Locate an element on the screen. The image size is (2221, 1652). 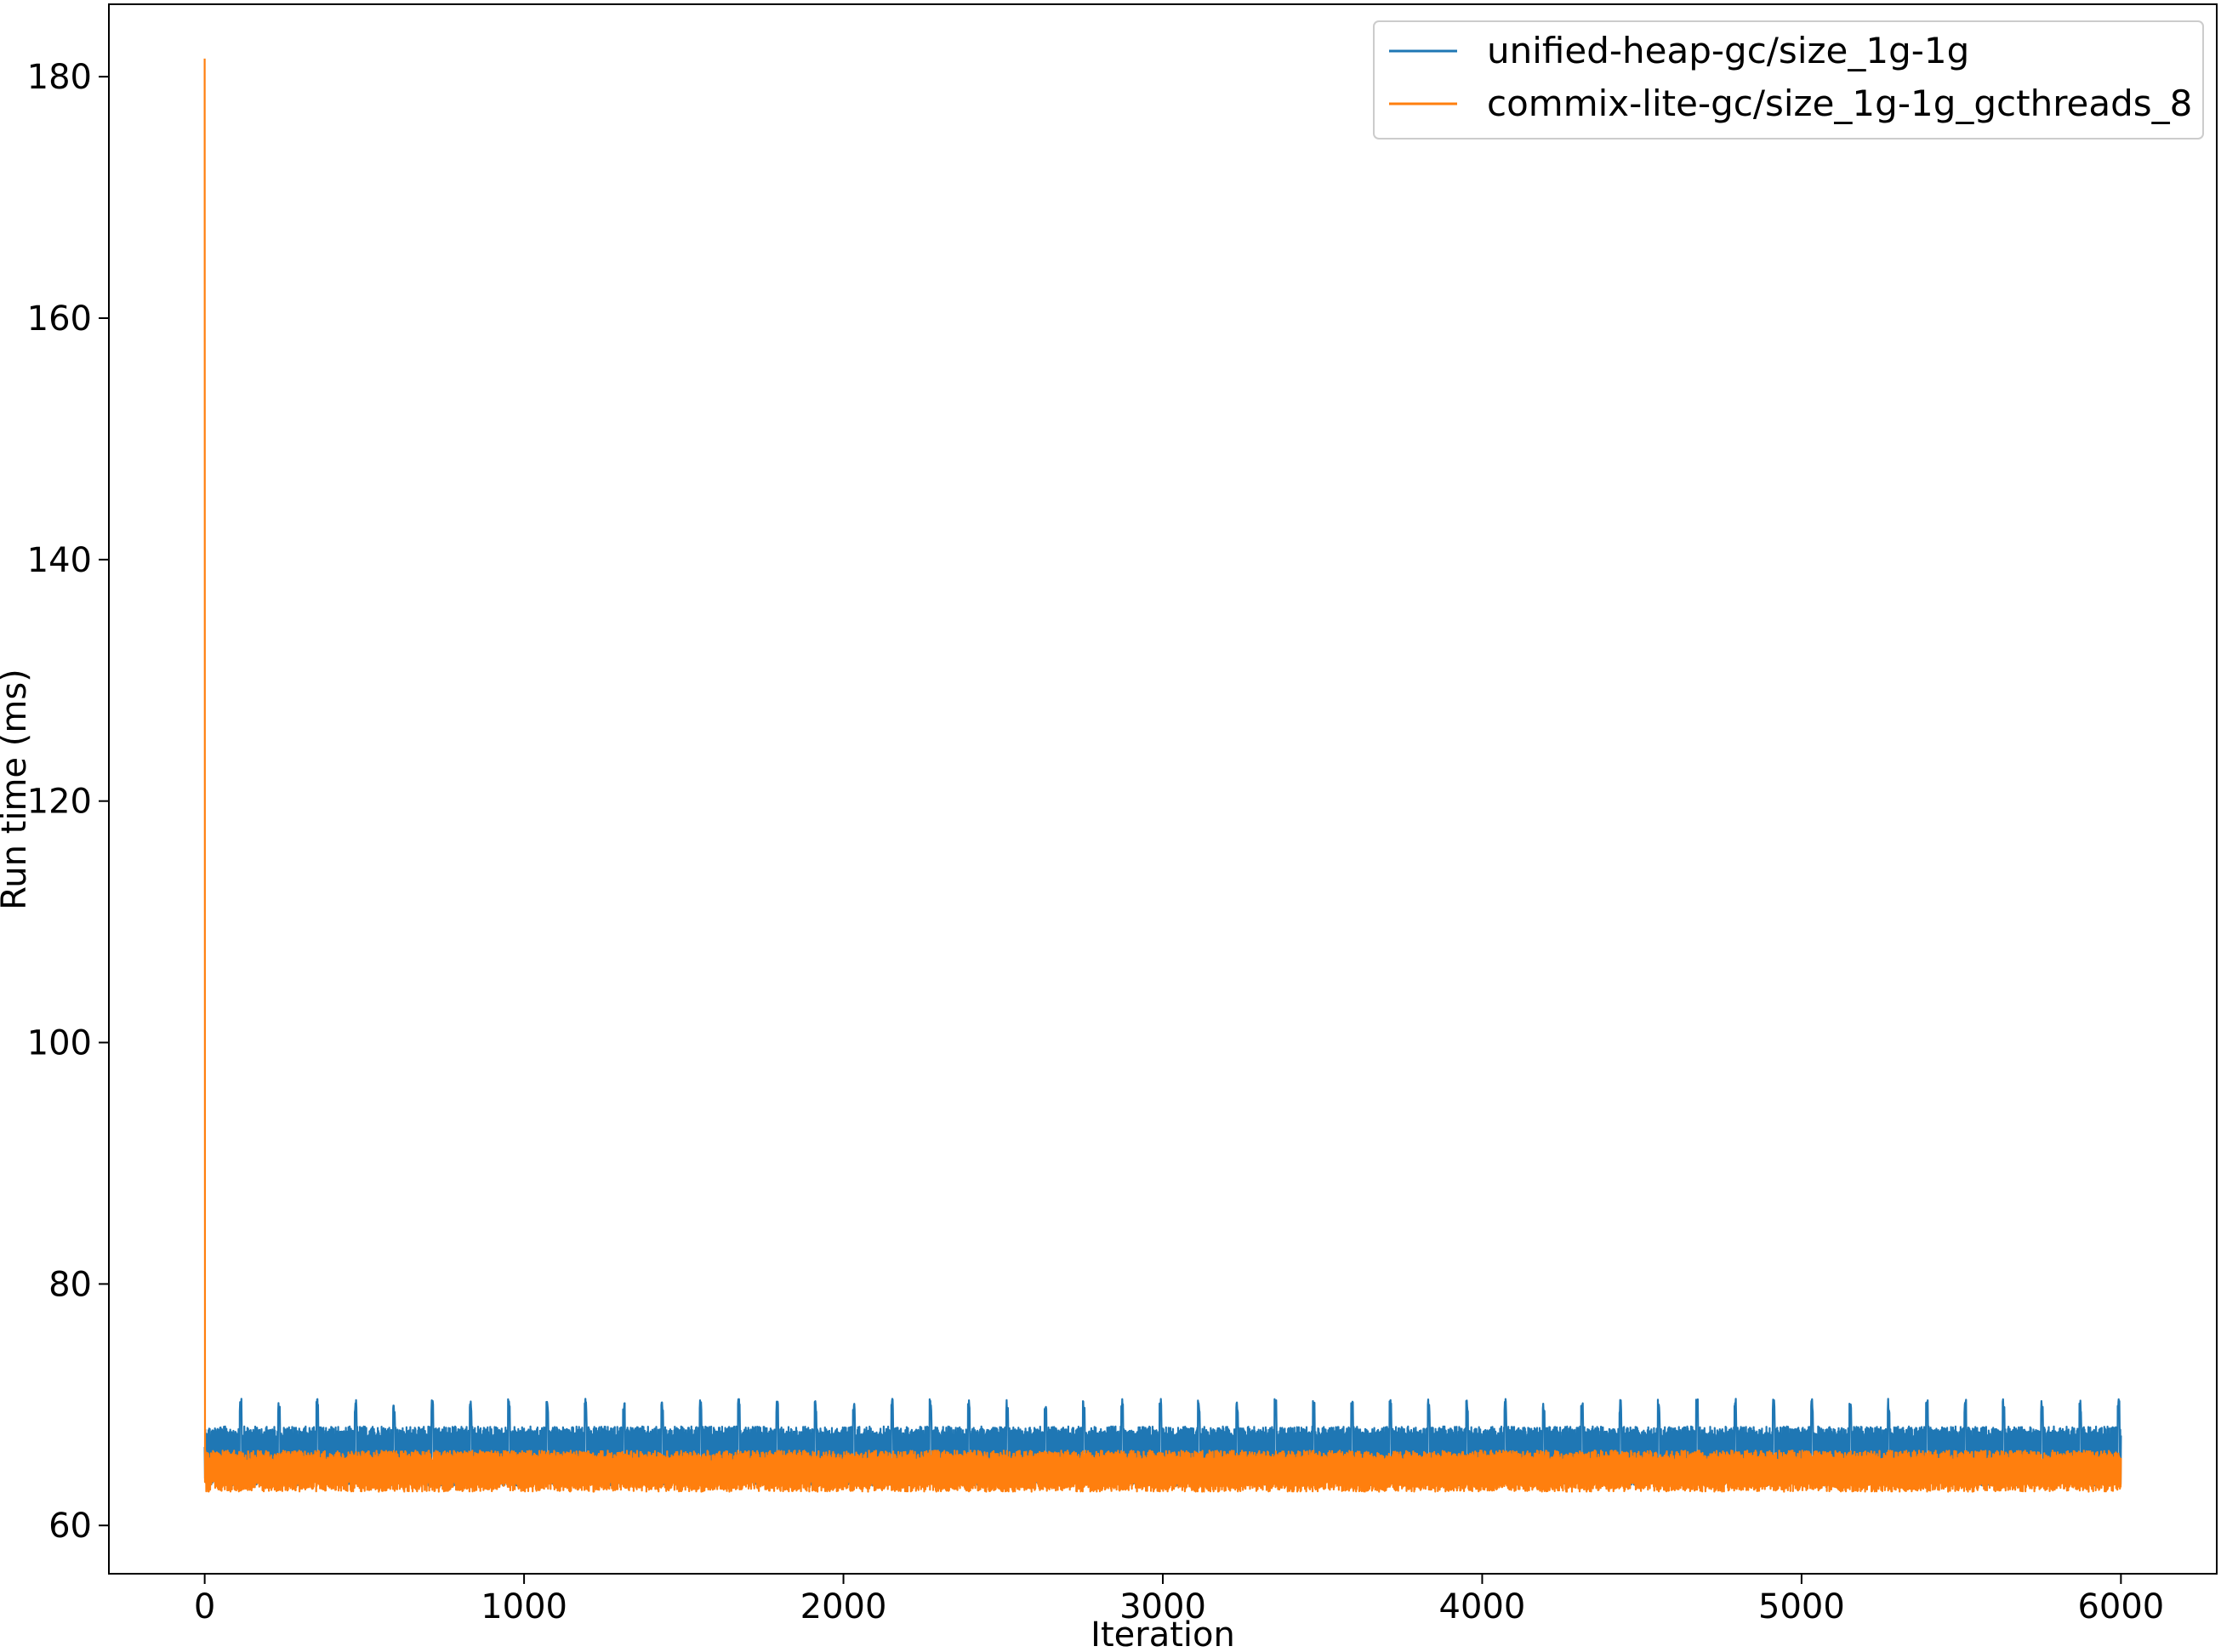
y-tick-label: 160 is located at coordinates (59, 319).